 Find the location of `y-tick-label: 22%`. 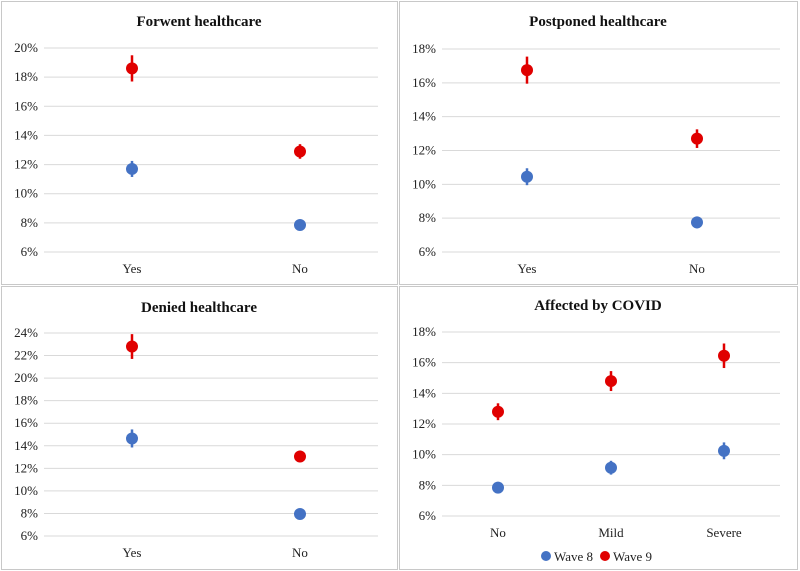

y-tick-label: 22% is located at coordinates (26, 355).